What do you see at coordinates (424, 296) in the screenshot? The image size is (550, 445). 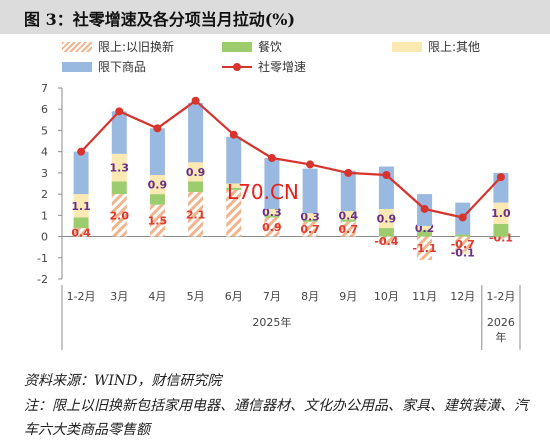 I see `x-tick-label: 11月` at bounding box center [424, 296].